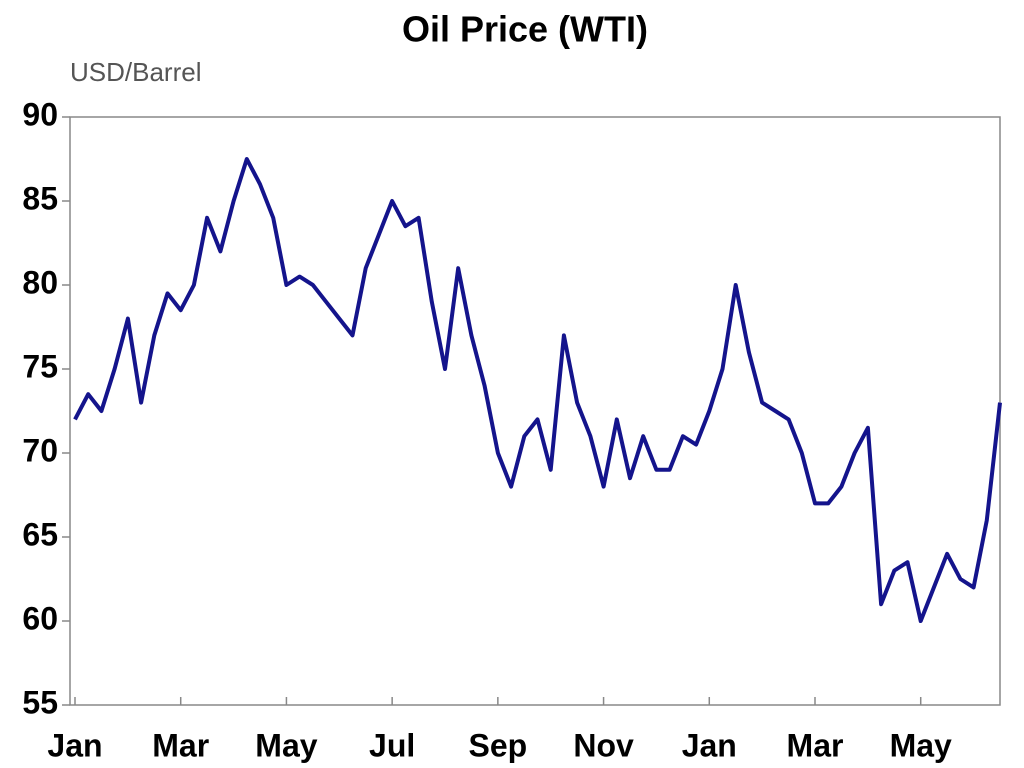  I want to click on y-tick-label: 55, so click(40, 702).